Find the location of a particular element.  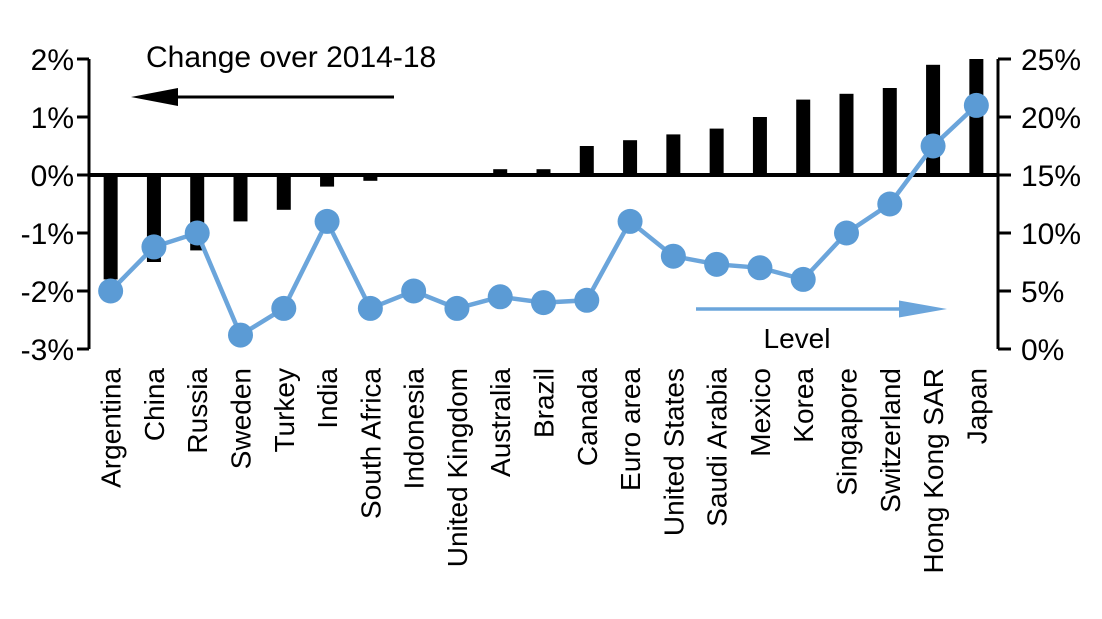

x-axis-label-sweden: Sweden is located at coordinates (241, 418).